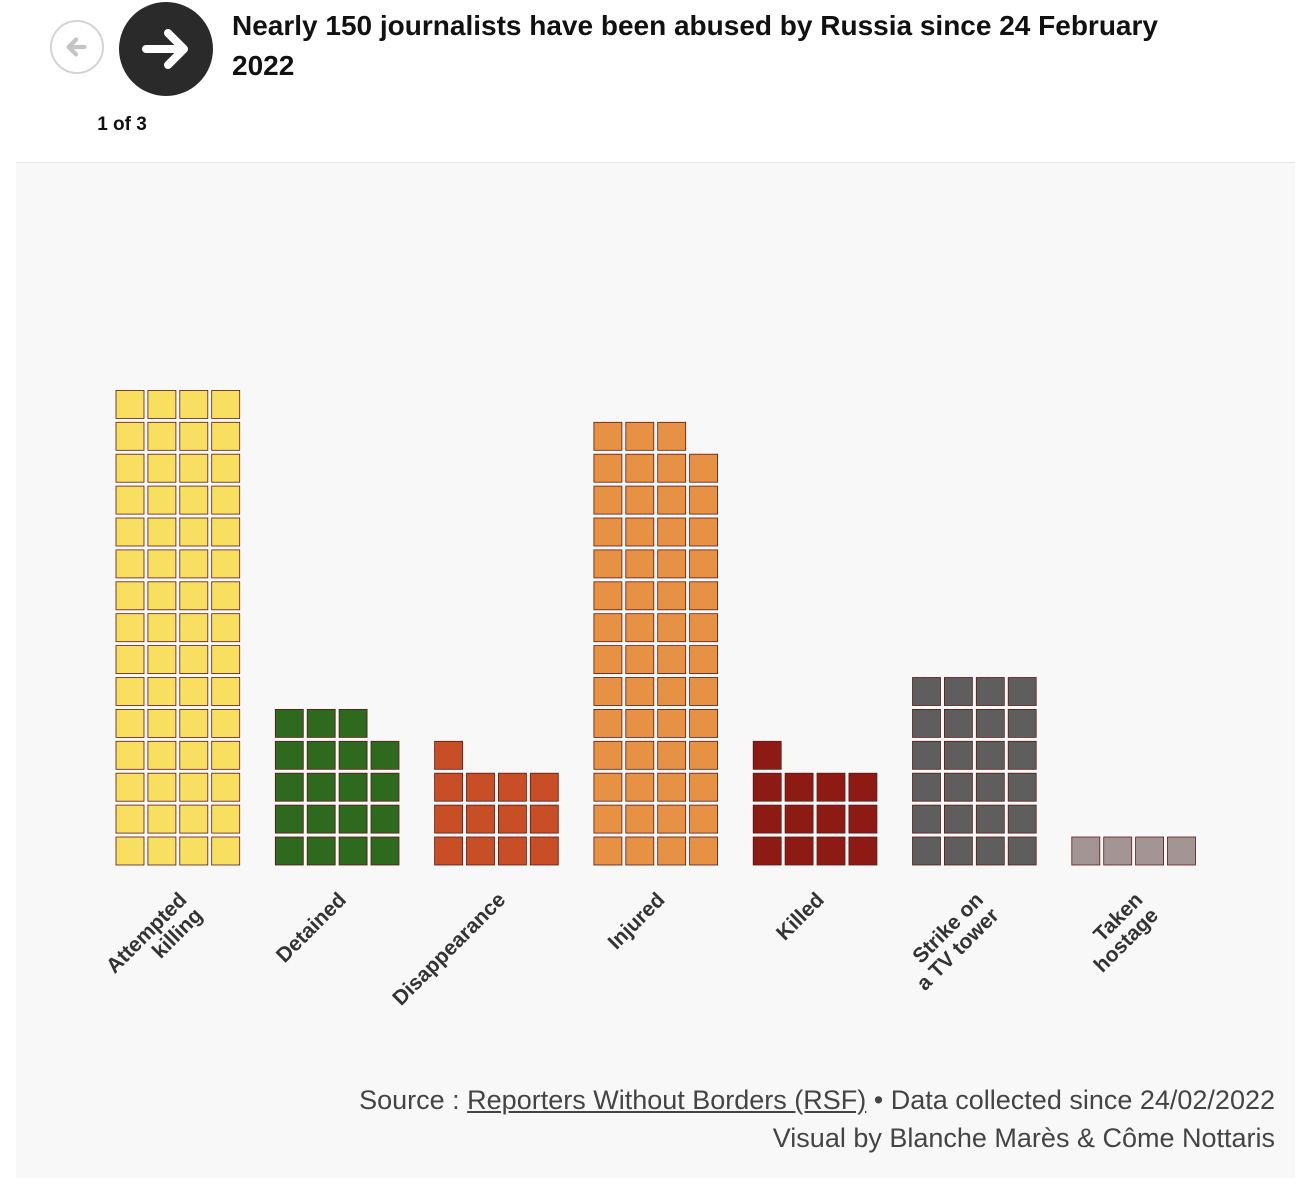  I want to click on previous-slide-button, so click(77, 47).